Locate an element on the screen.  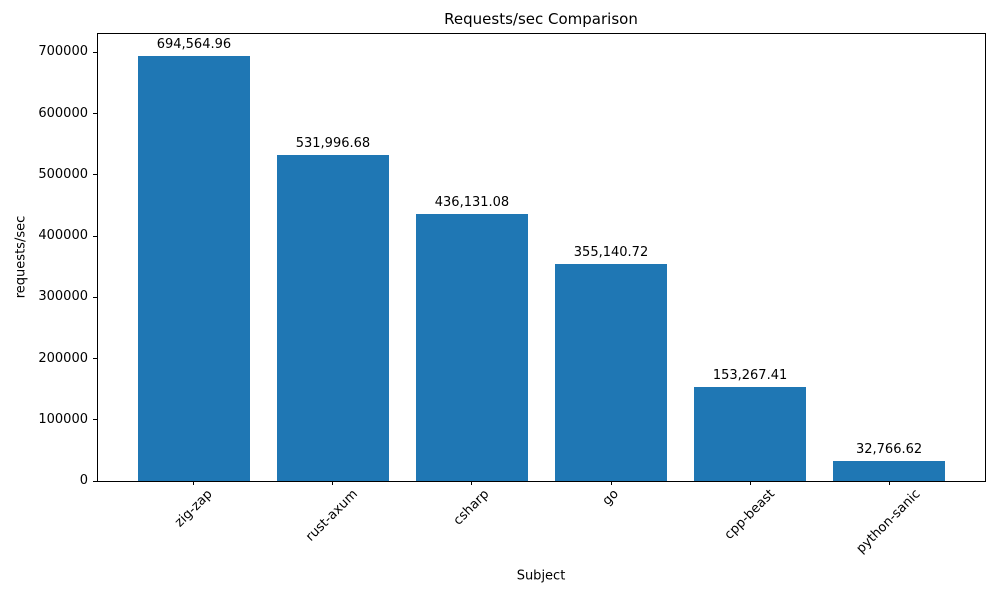
bar-python-sanic is located at coordinates (889, 470).